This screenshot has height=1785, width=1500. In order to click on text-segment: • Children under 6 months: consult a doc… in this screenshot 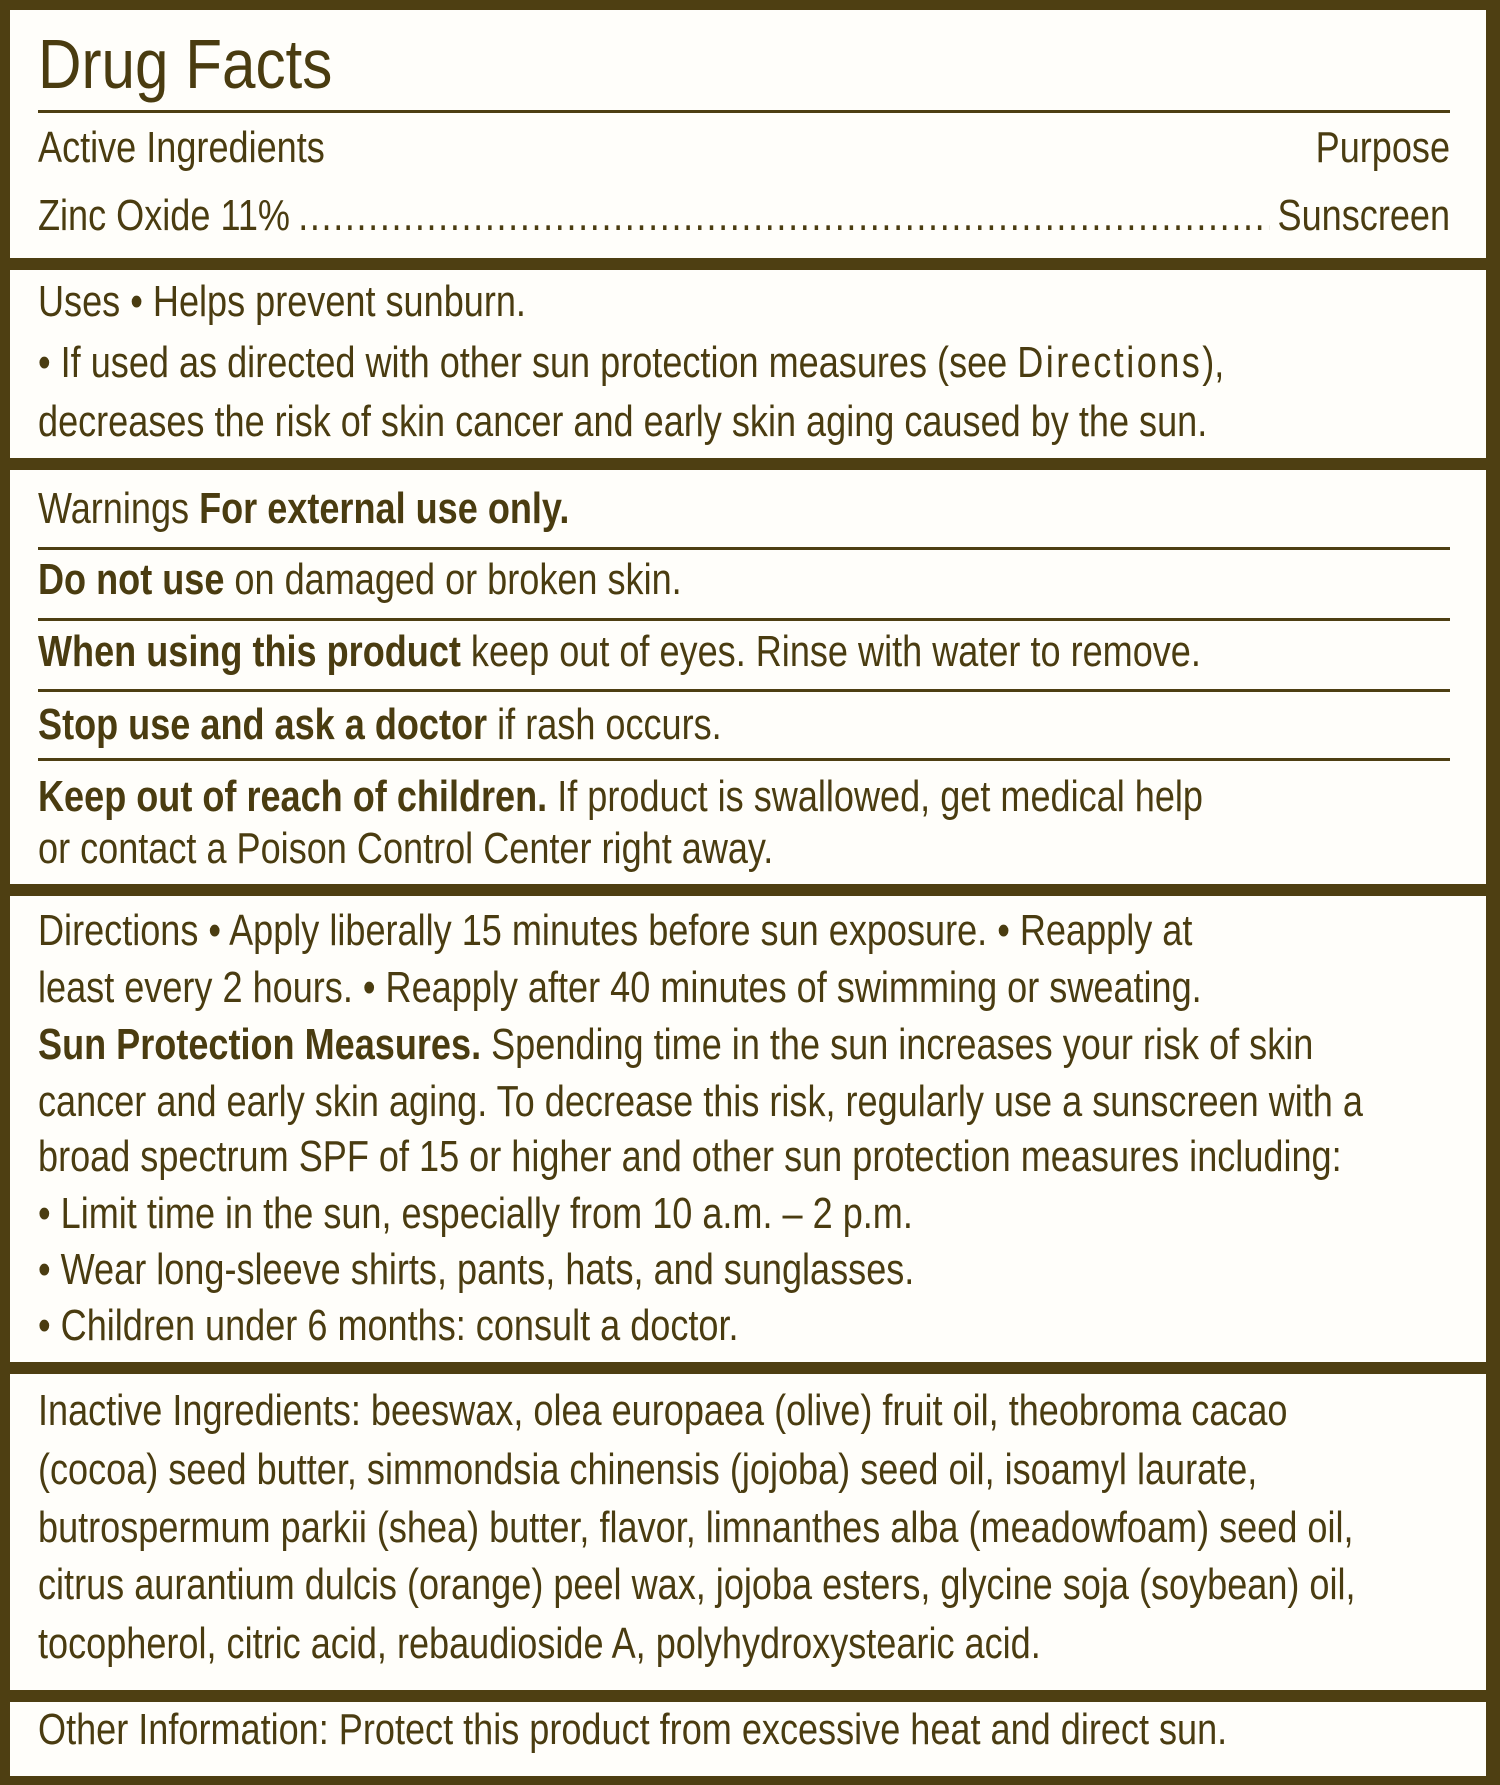, I will do `click(388, 1325)`.